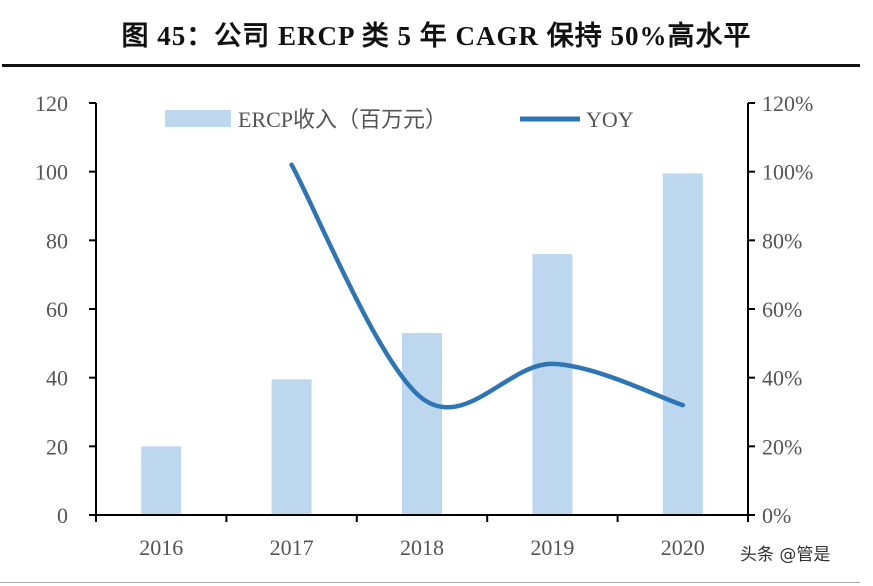  I want to click on legend-label-revenue: ERCP收入（百万元）, so click(342, 119).